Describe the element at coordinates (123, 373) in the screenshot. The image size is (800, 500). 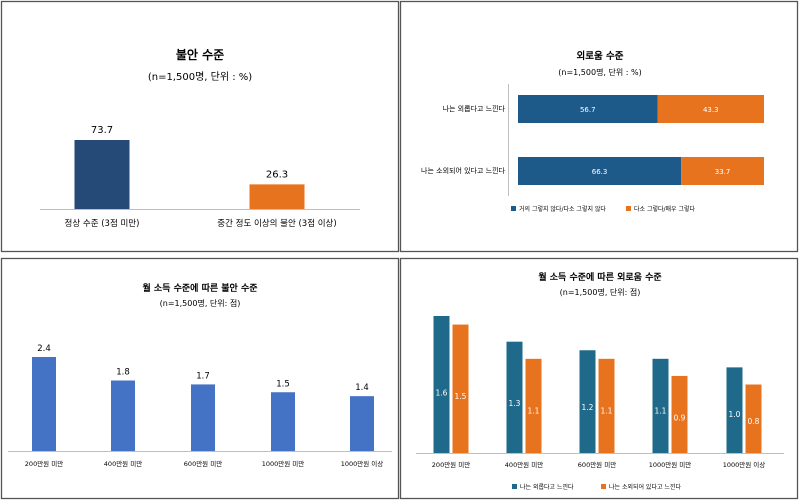
I see `data-label: 1.8` at that location.